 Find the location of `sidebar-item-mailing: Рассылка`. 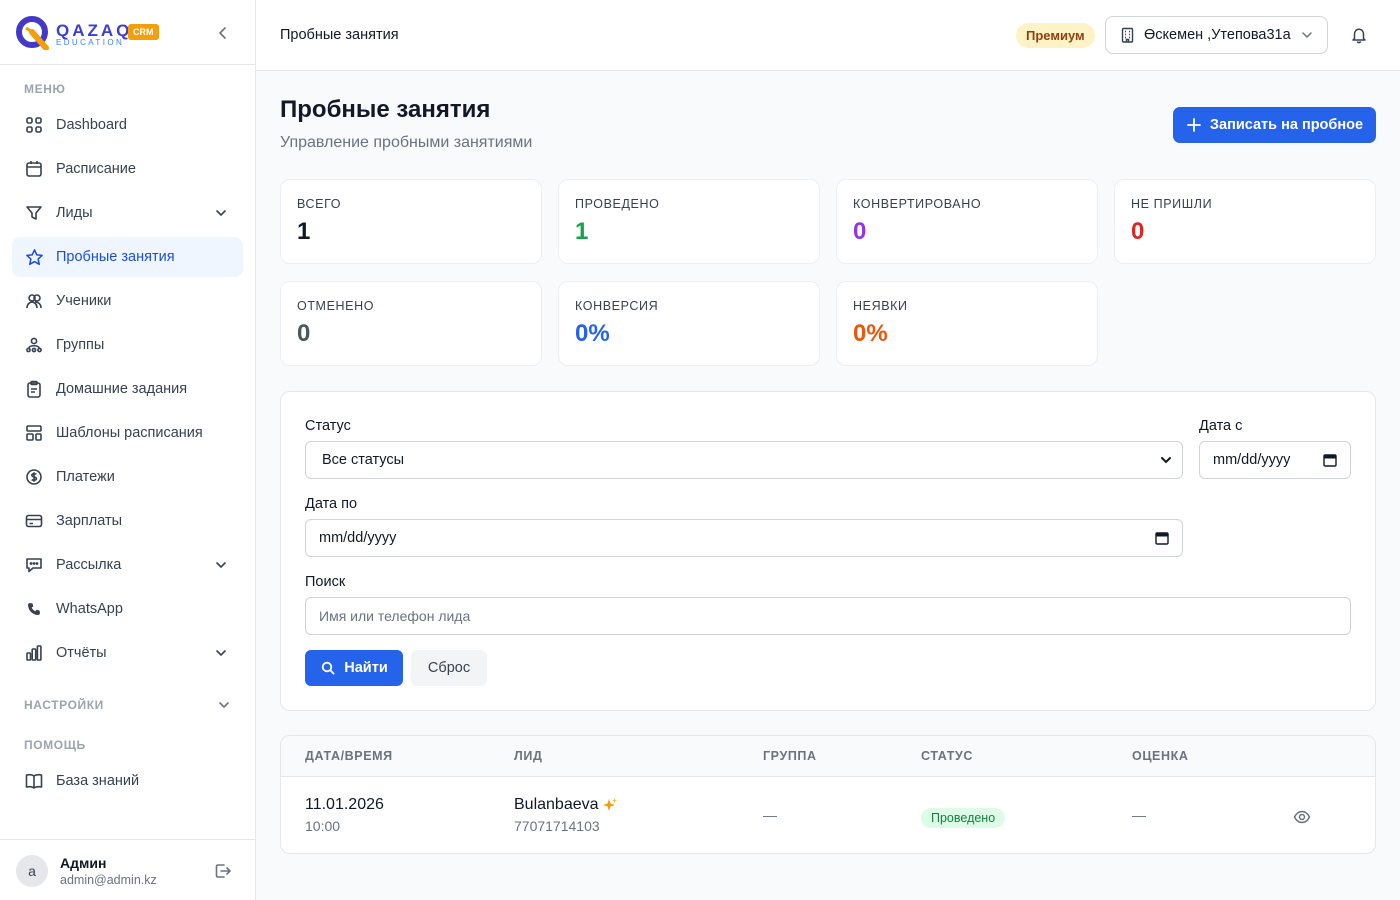

sidebar-item-mailing: Рассылка is located at coordinates (127, 565).